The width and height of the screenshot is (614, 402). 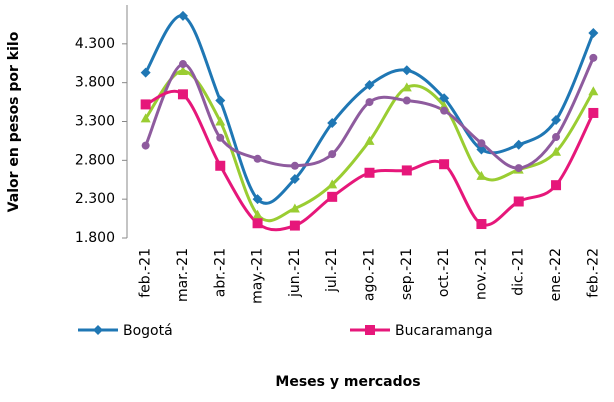 I want to click on x-tick-label: ene.-22, so click(x=556, y=274).